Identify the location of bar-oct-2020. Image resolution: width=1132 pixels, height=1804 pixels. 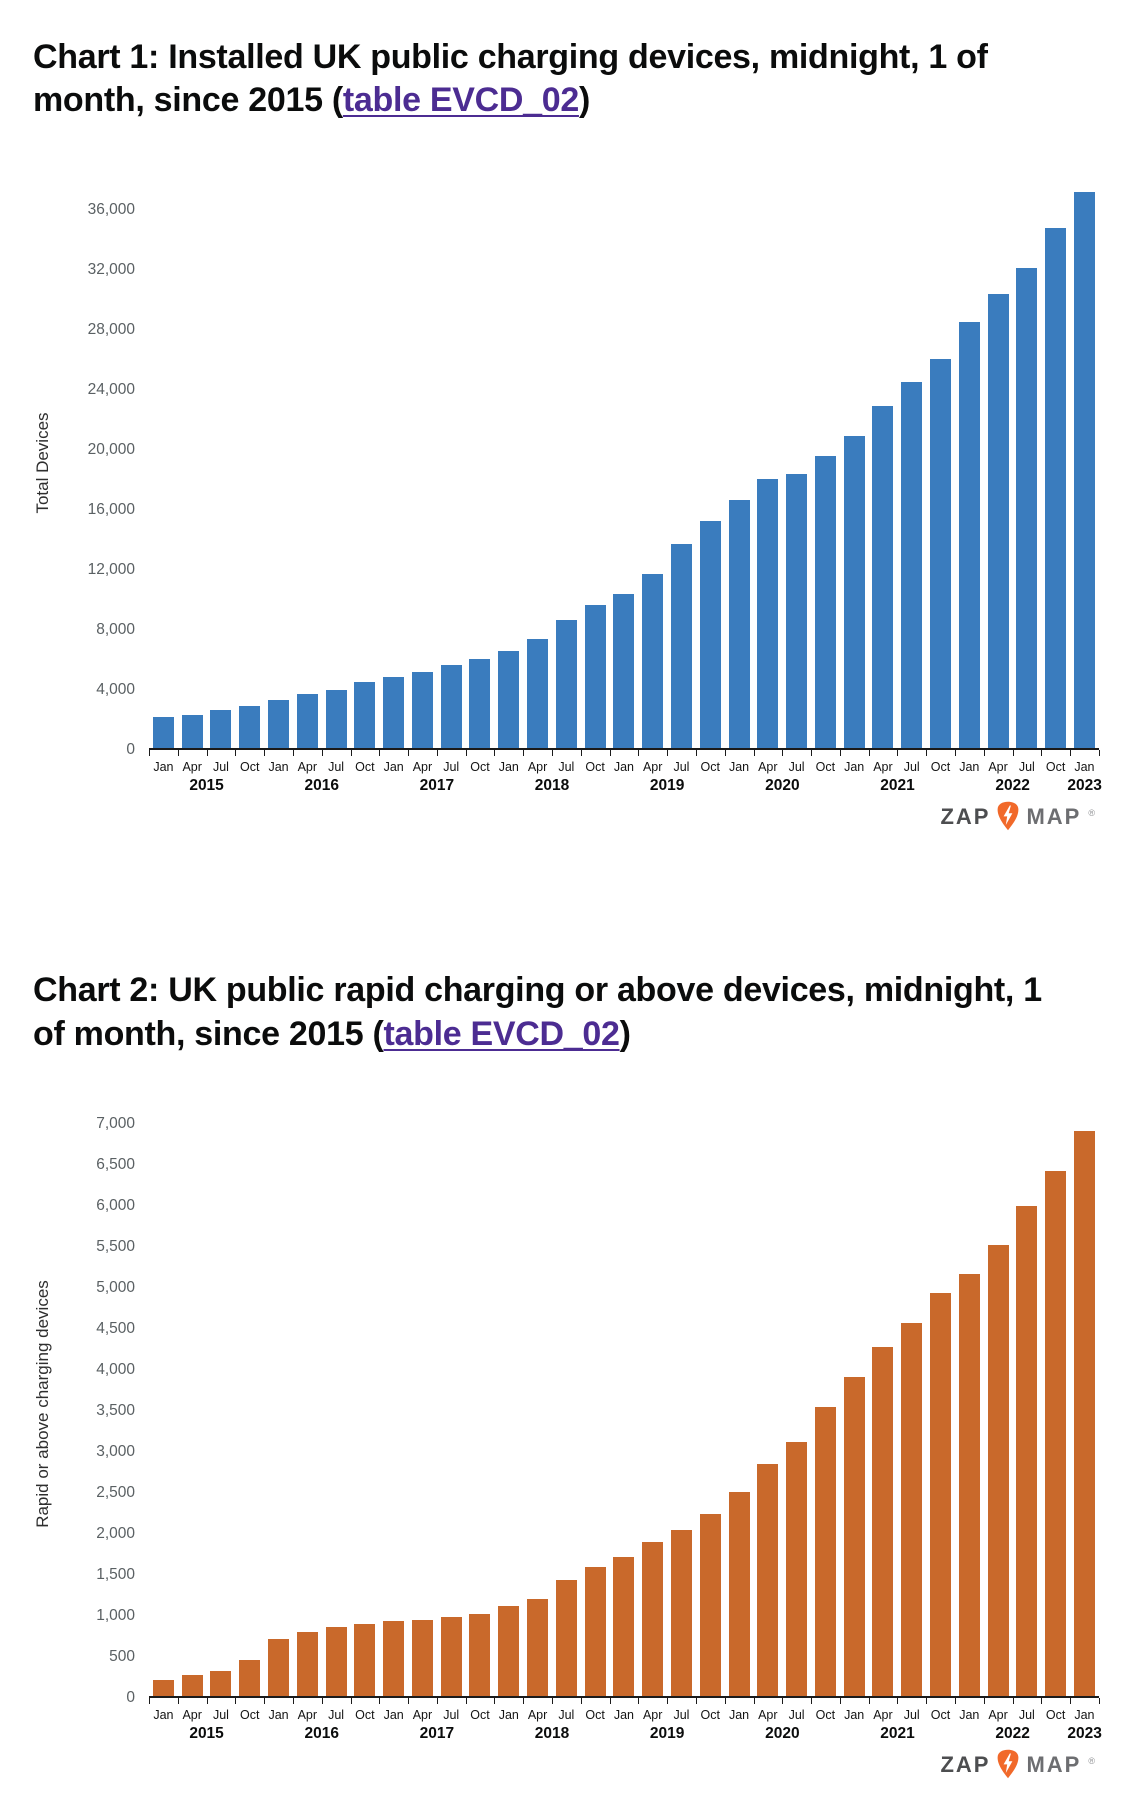
(825, 1551).